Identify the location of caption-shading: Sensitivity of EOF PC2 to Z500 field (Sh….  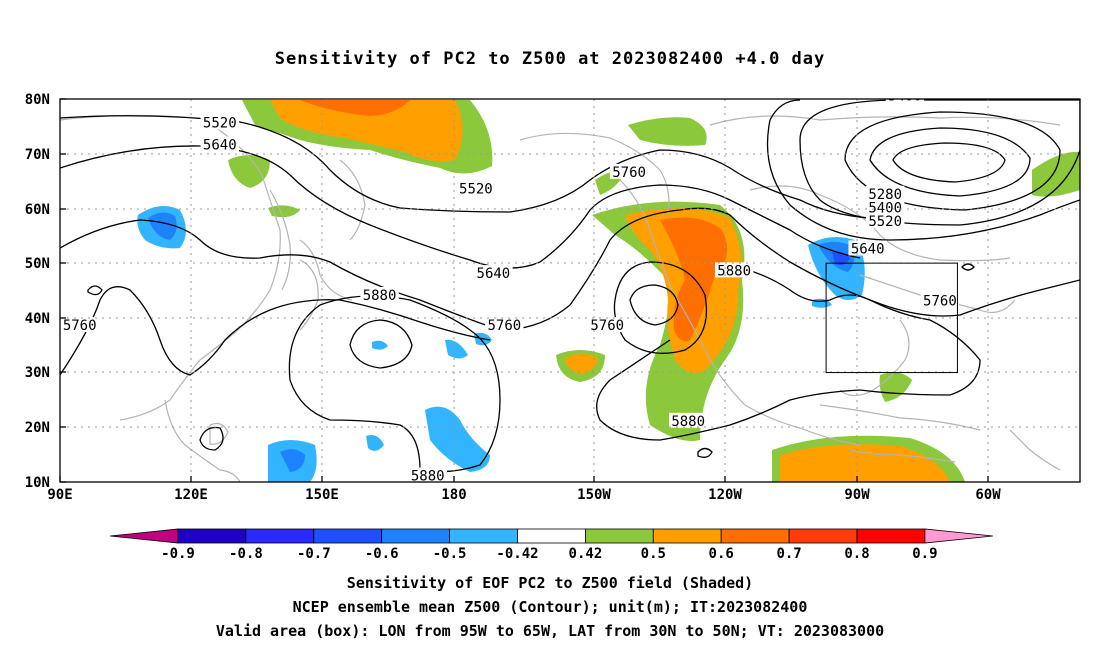
(550, 583).